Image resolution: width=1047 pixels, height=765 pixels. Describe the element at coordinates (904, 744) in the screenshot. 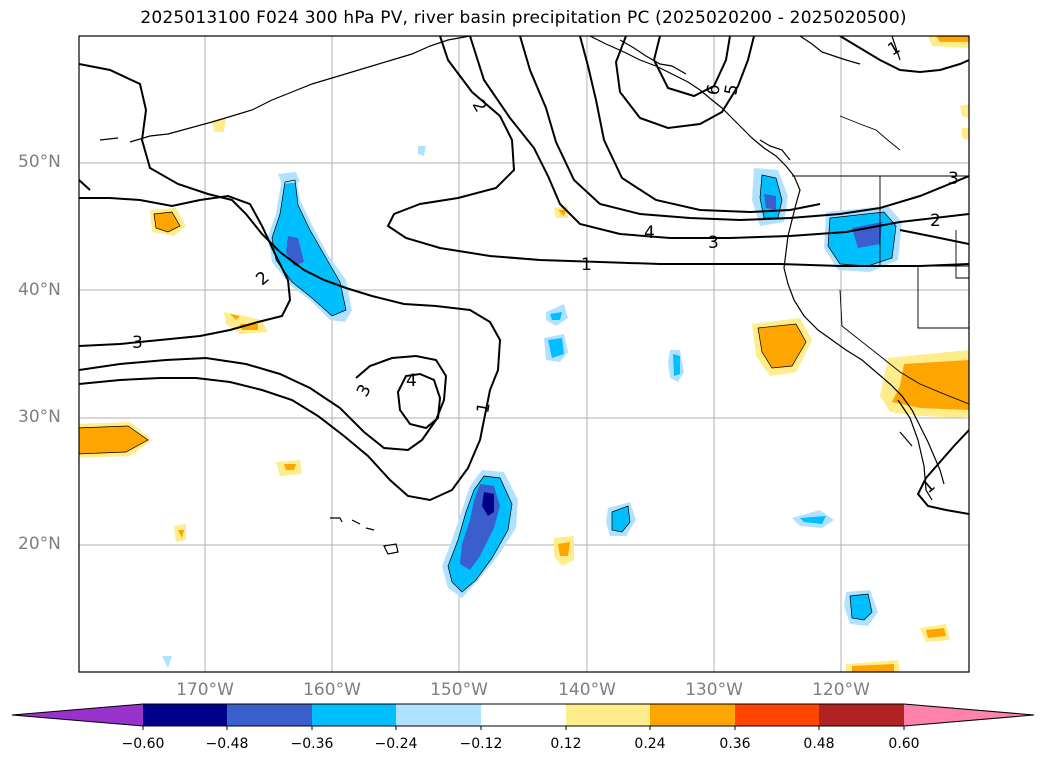

I see `colorbar-tick-label: 0.60` at that location.